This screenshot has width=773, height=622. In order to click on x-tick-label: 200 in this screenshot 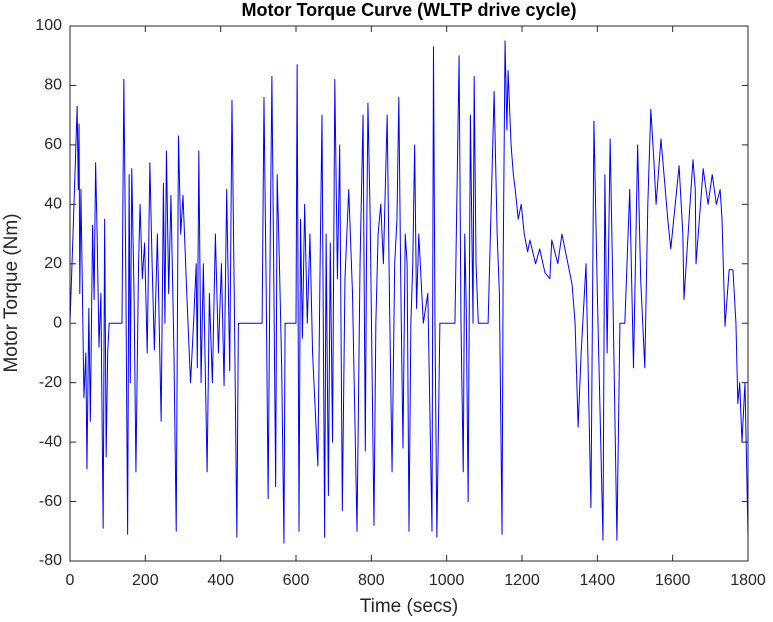, I will do `click(145, 580)`.